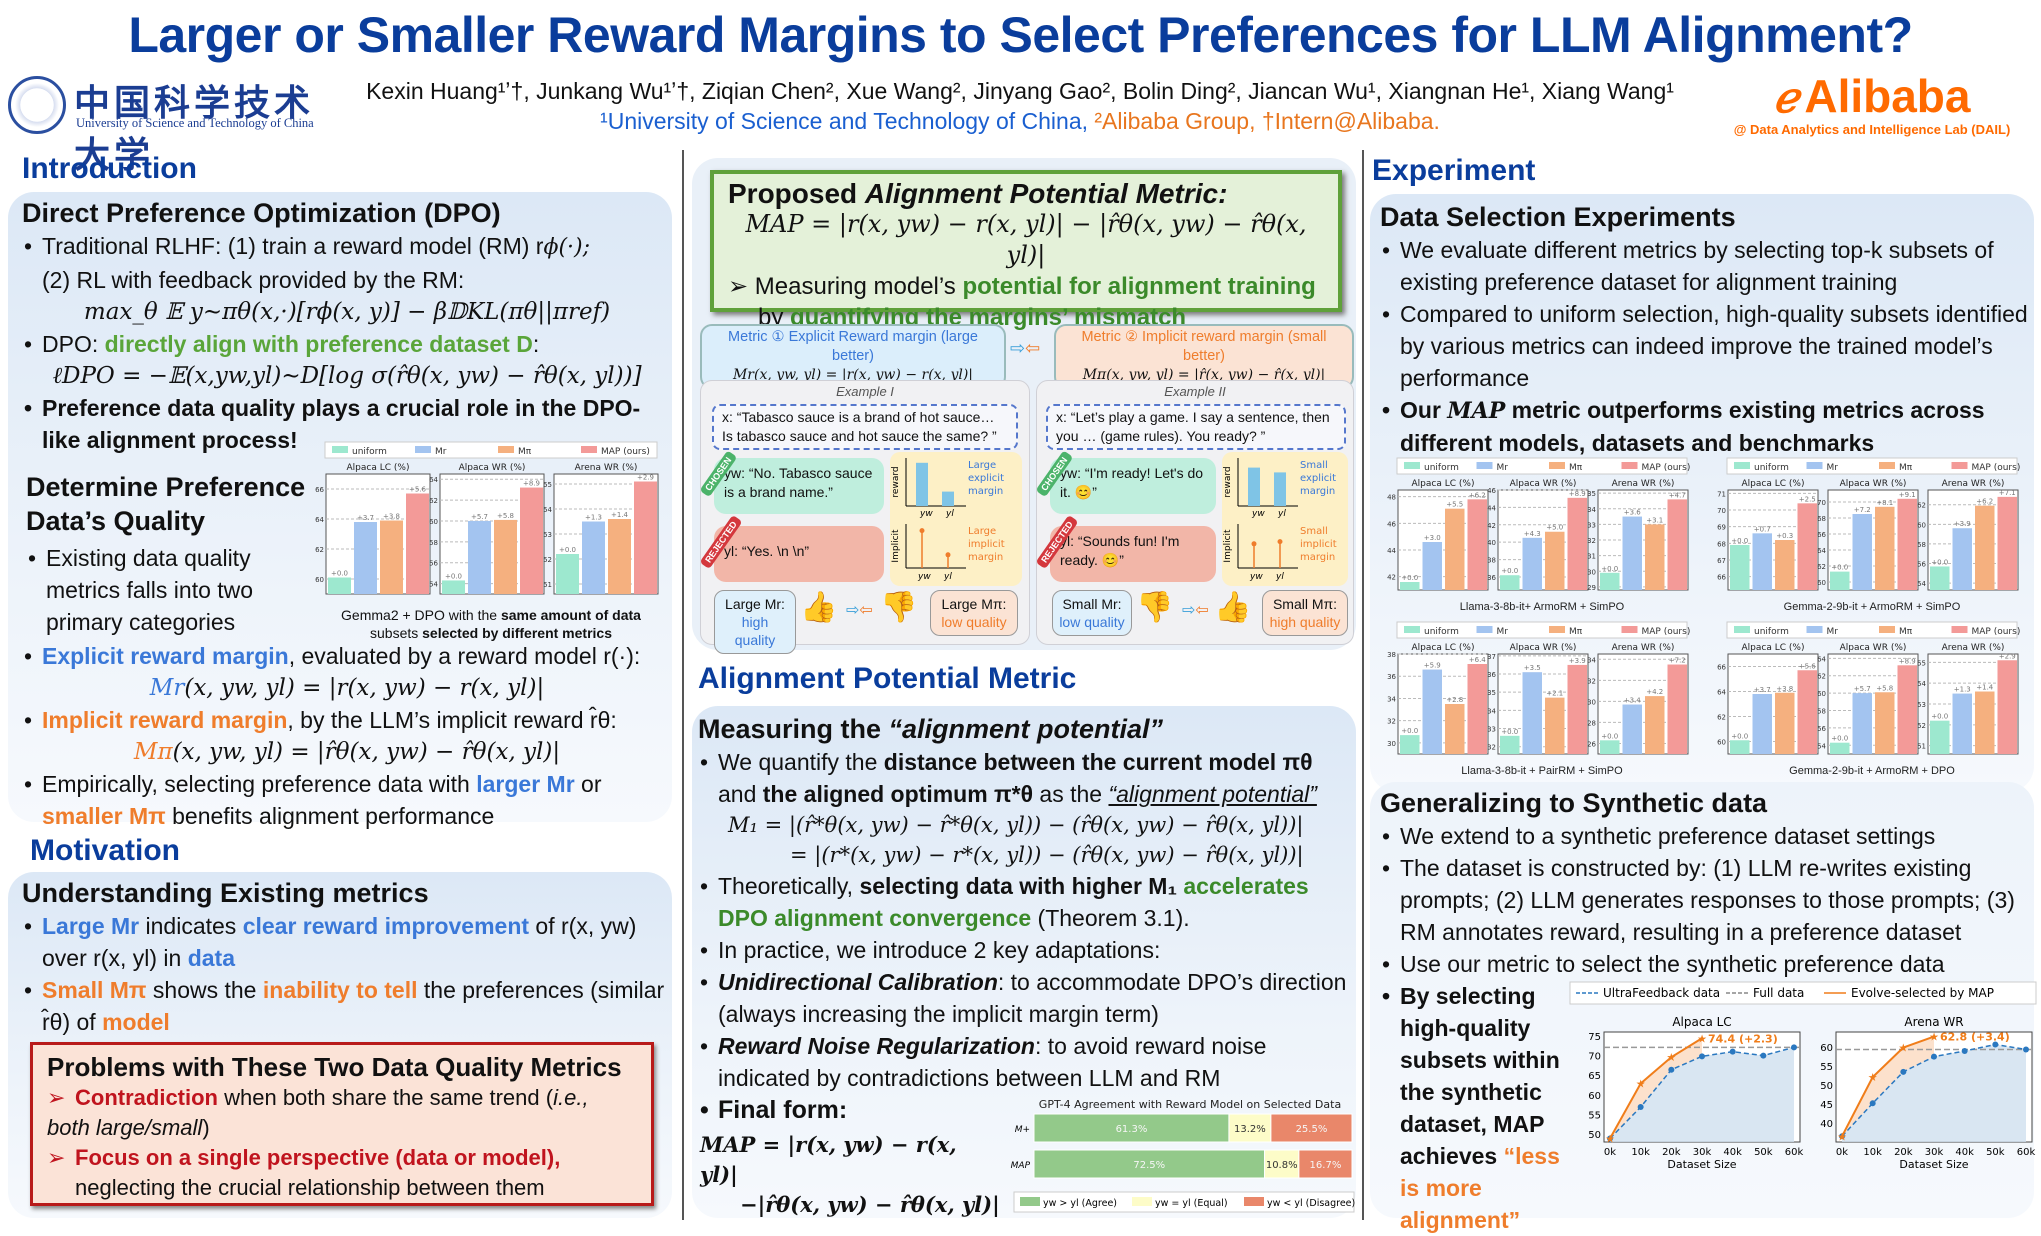  Describe the element at coordinates (1884, 503) in the screenshot. I see `bar-label: +8.1` at that location.